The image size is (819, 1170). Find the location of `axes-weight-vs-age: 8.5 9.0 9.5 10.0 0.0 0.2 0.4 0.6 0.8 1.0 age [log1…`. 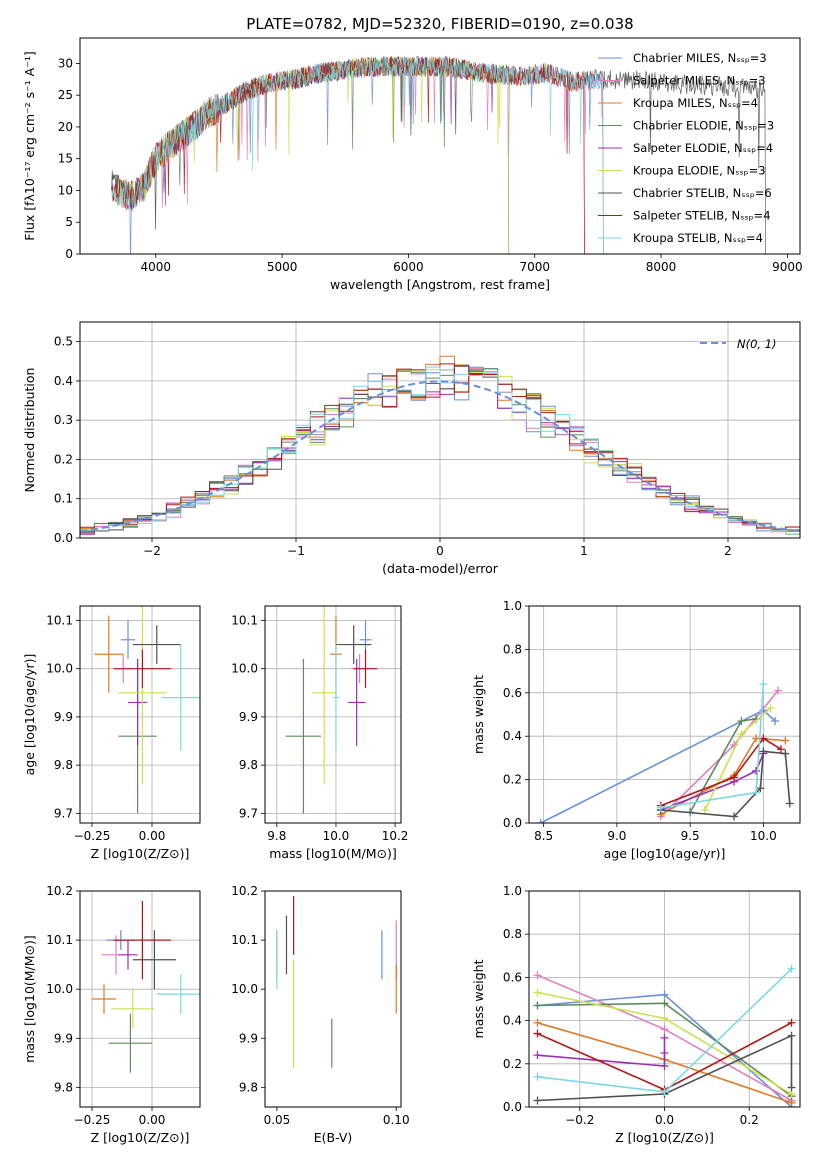

axes-weight-vs-age: 8.5 9.0 9.5 10.0 0.0 0.2 0.4 0.6 0.8 1.0 age [log1… is located at coordinates (636, 730).